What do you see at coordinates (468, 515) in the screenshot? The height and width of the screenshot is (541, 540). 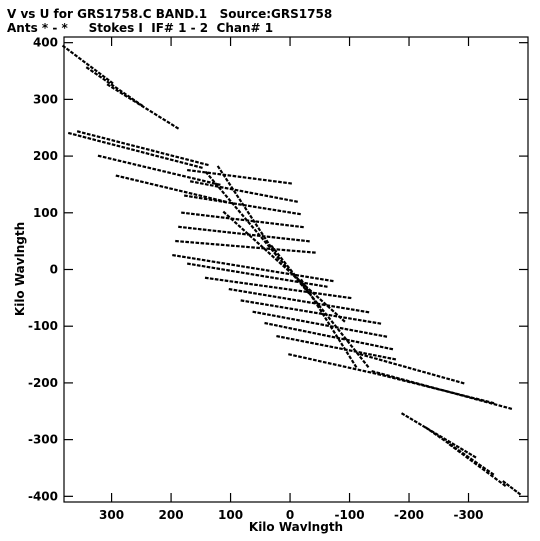 I see `x-tick-label: -300` at bounding box center [468, 515].